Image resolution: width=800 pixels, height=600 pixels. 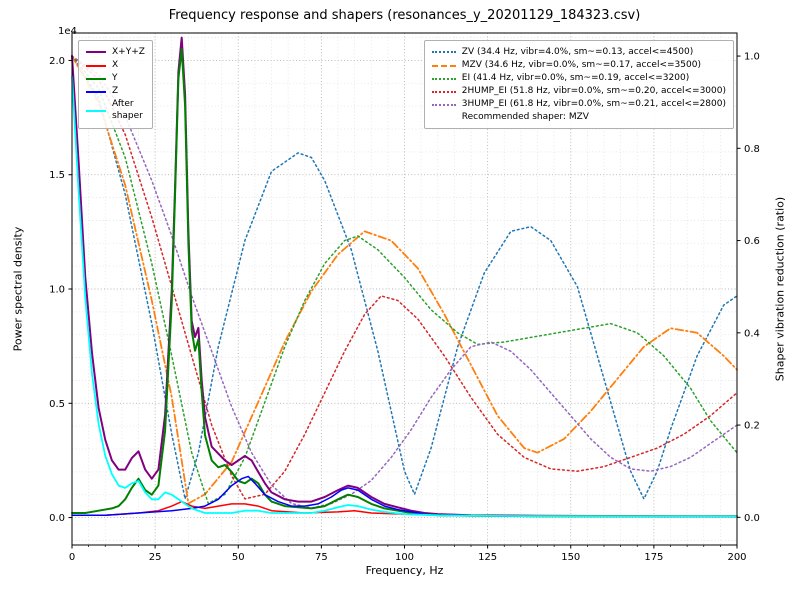 What do you see at coordinates (752, 57) in the screenshot?
I see `y-right-tick-label: 1.0` at bounding box center [752, 57].